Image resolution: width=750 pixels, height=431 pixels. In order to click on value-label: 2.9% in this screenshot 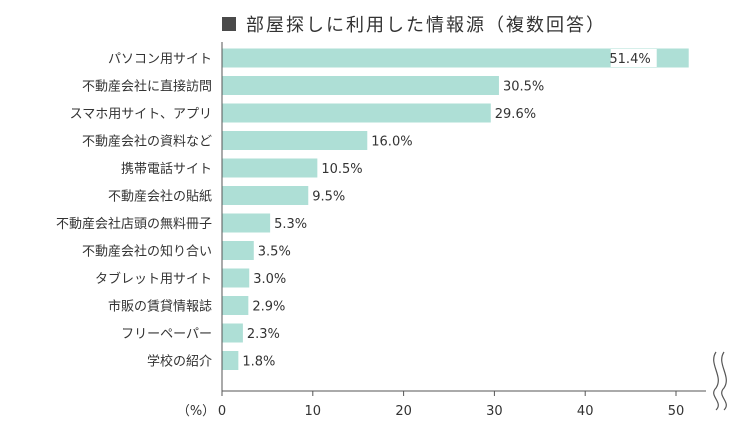, I will do `click(268, 307)`.